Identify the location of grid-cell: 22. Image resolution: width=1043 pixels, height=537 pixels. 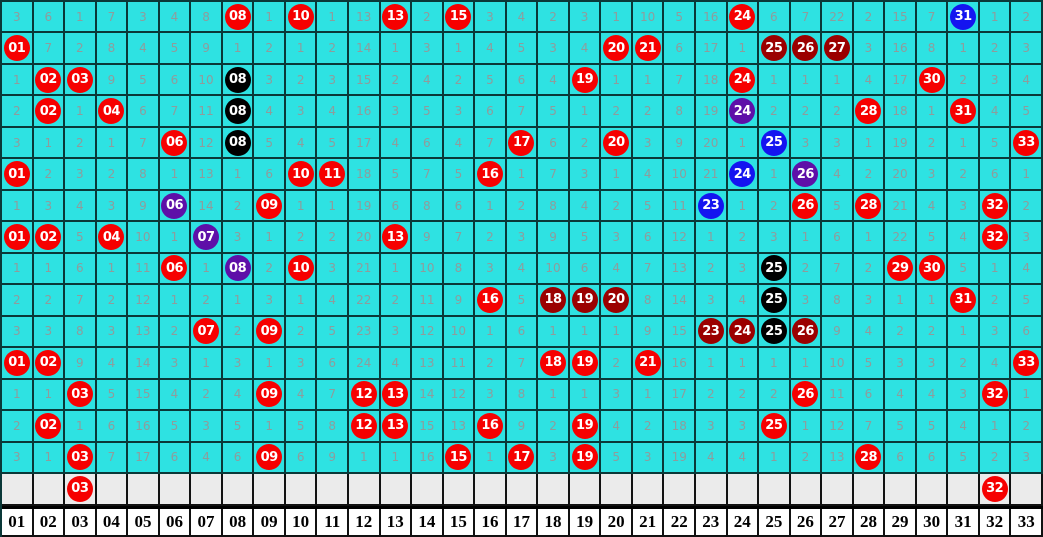
(838, 18).